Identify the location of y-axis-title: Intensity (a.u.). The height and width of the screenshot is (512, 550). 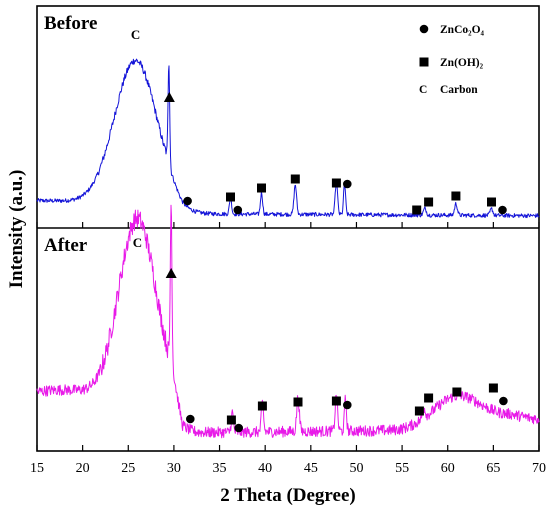
(16, 229).